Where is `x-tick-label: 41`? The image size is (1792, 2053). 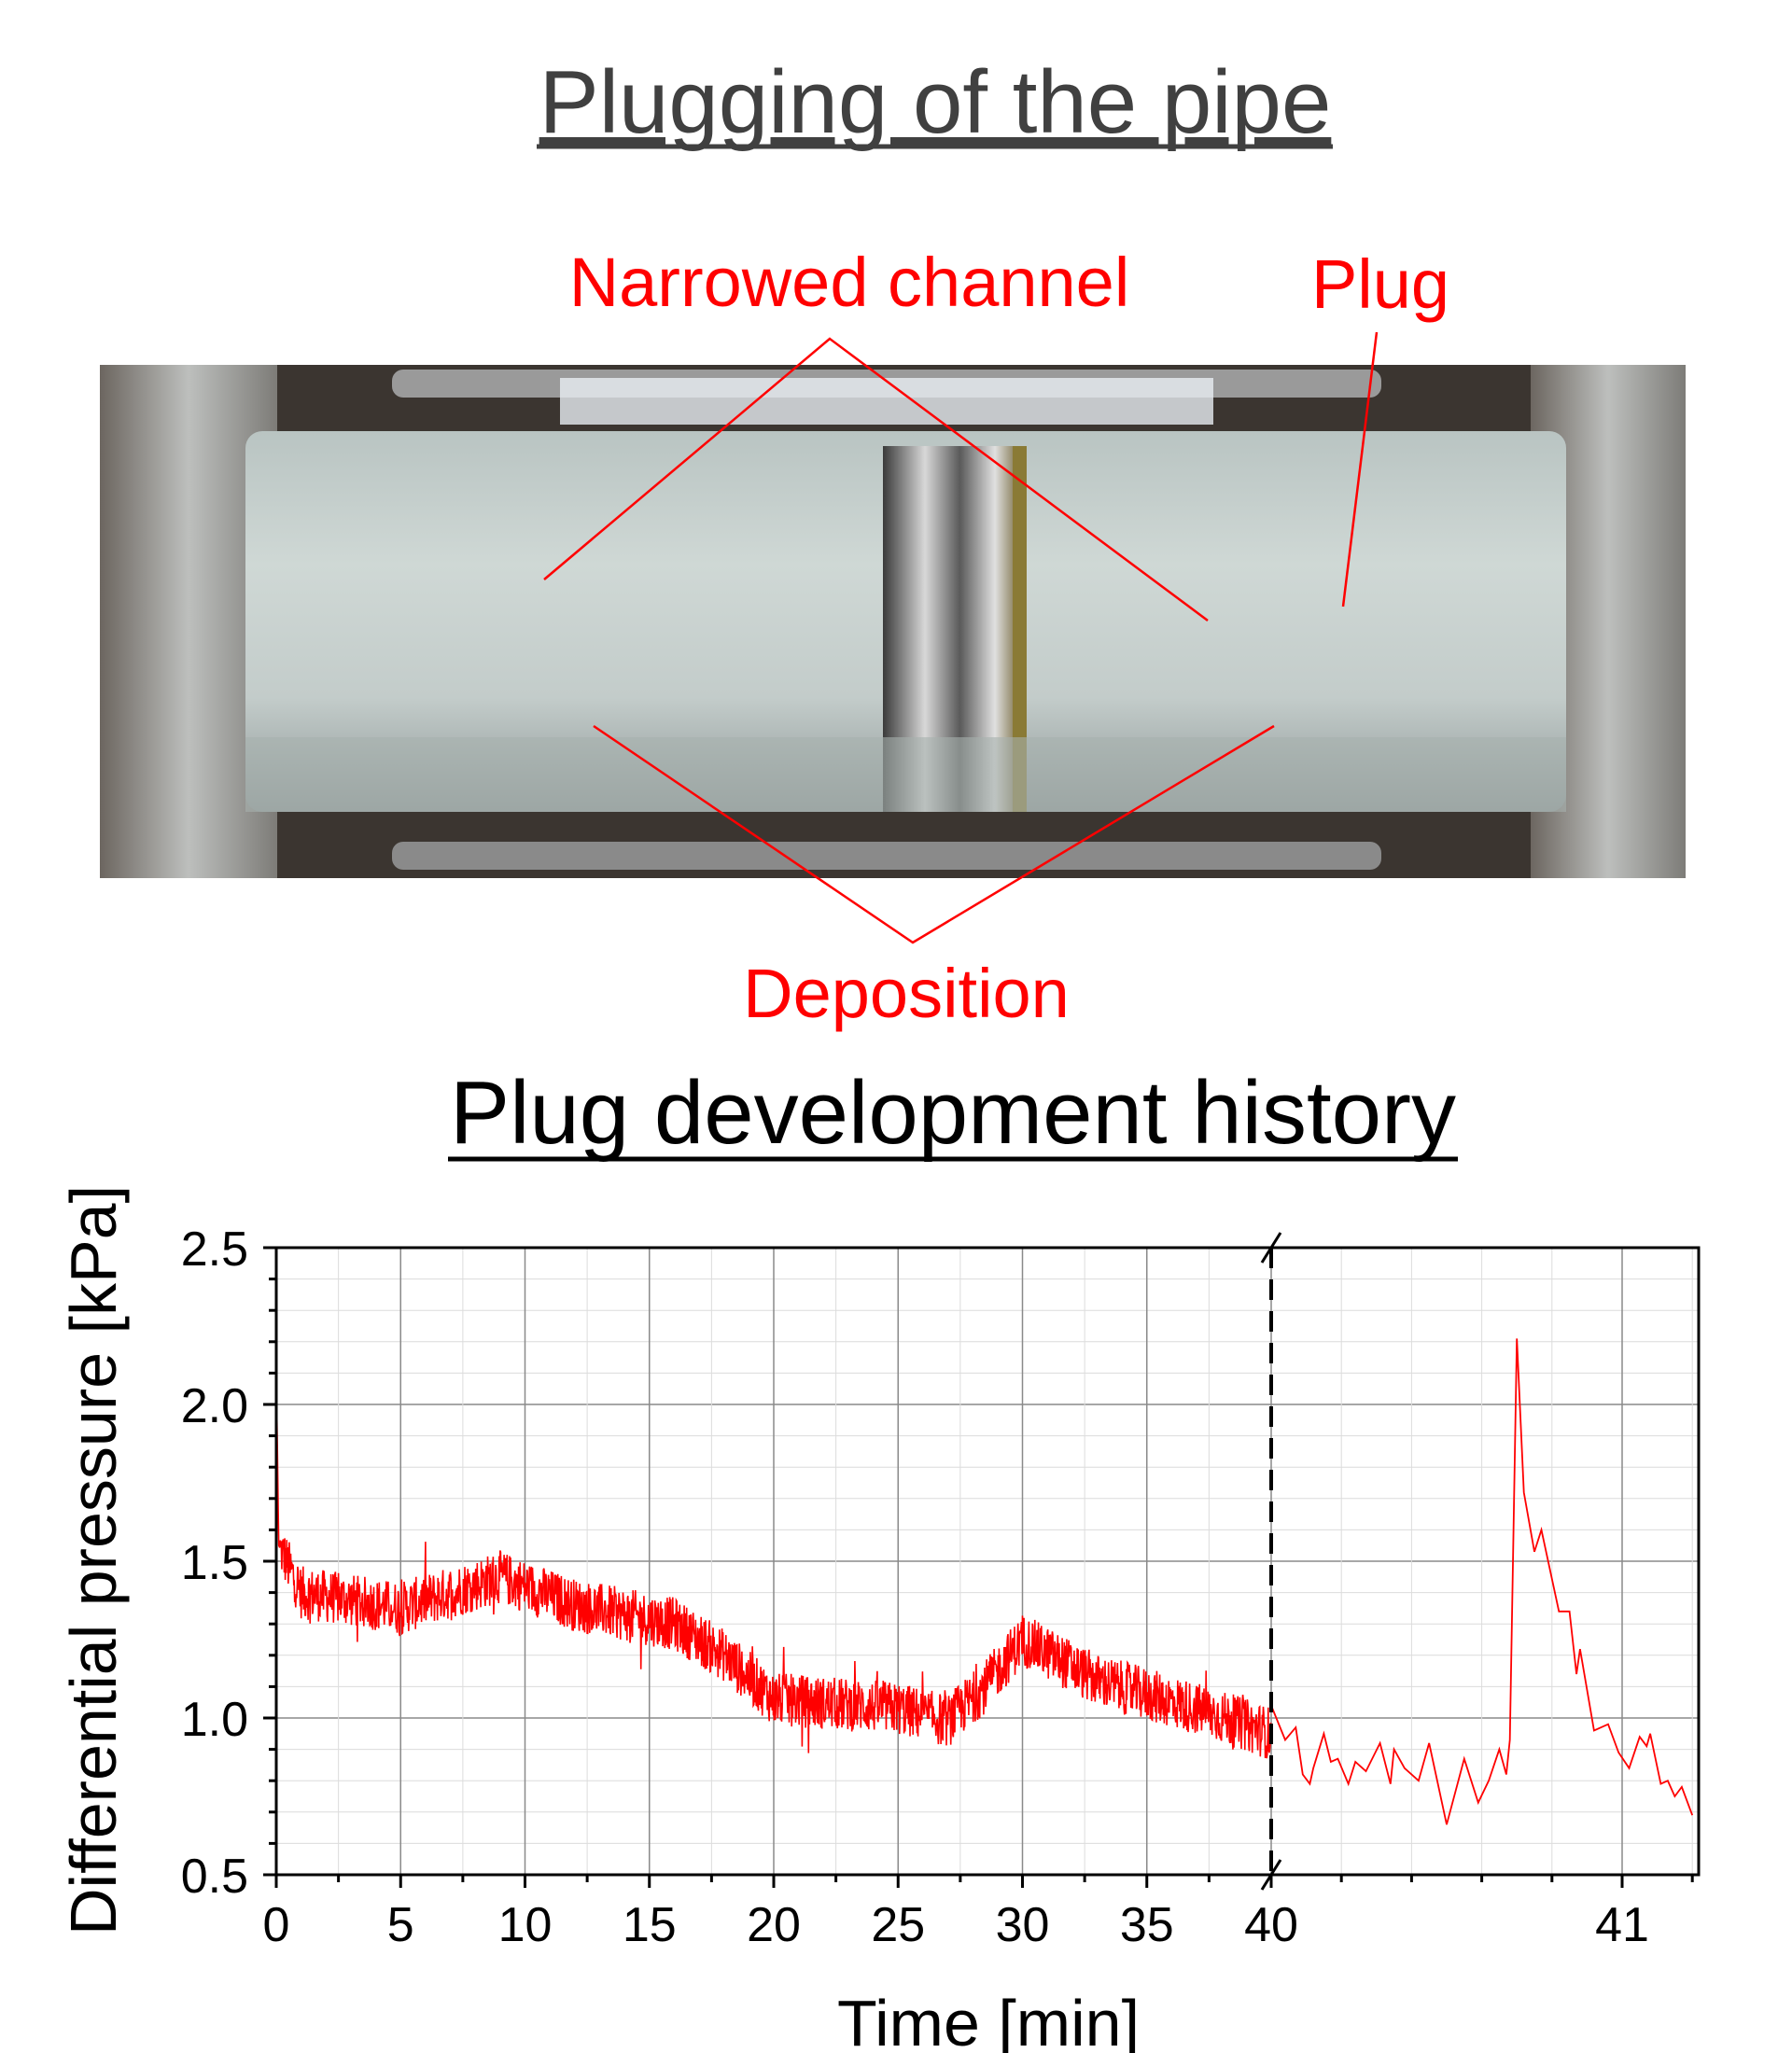
x-tick-label: 41 is located at coordinates (1622, 1925).